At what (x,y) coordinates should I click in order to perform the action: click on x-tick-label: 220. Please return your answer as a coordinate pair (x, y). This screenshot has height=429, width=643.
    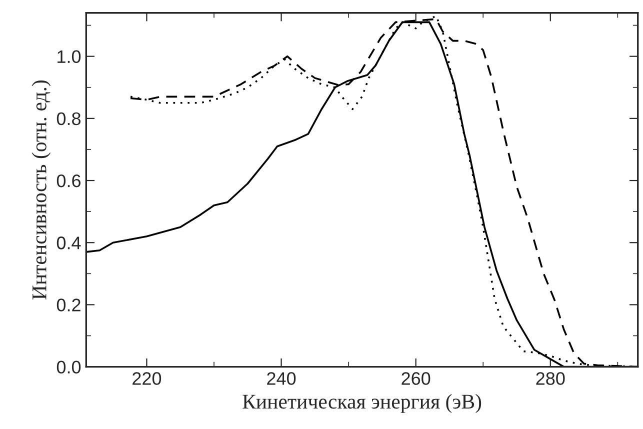
    Looking at the image, I should click on (147, 378).